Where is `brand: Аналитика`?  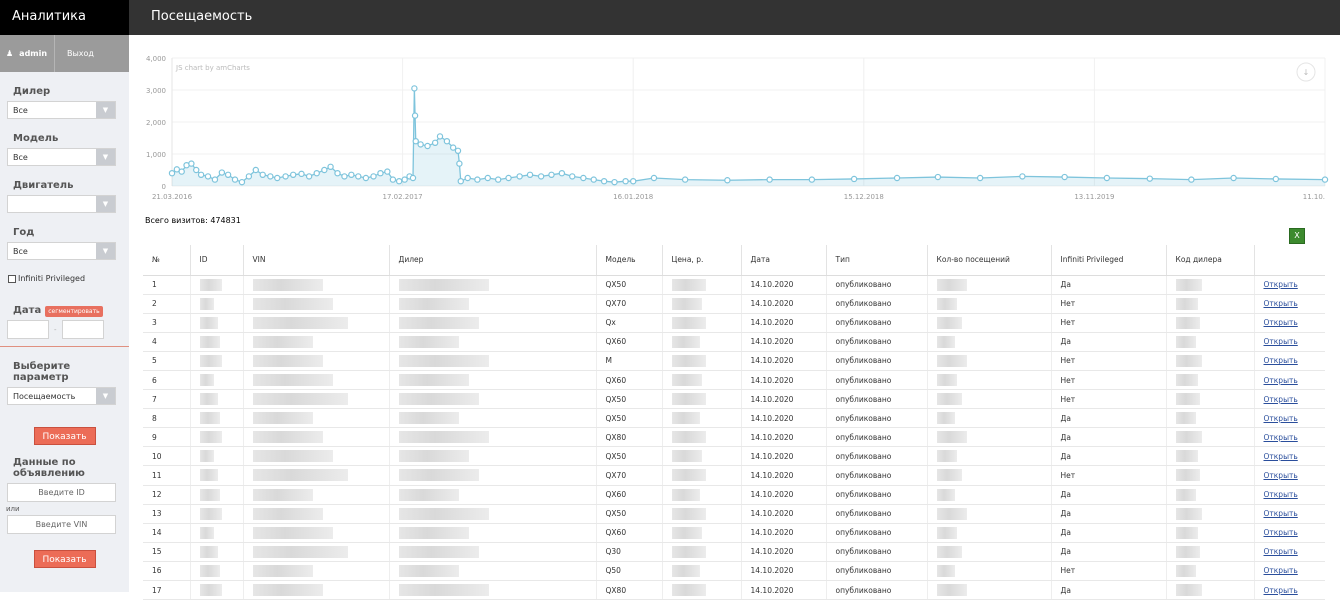
brand: Аналитика is located at coordinates (64, 17).